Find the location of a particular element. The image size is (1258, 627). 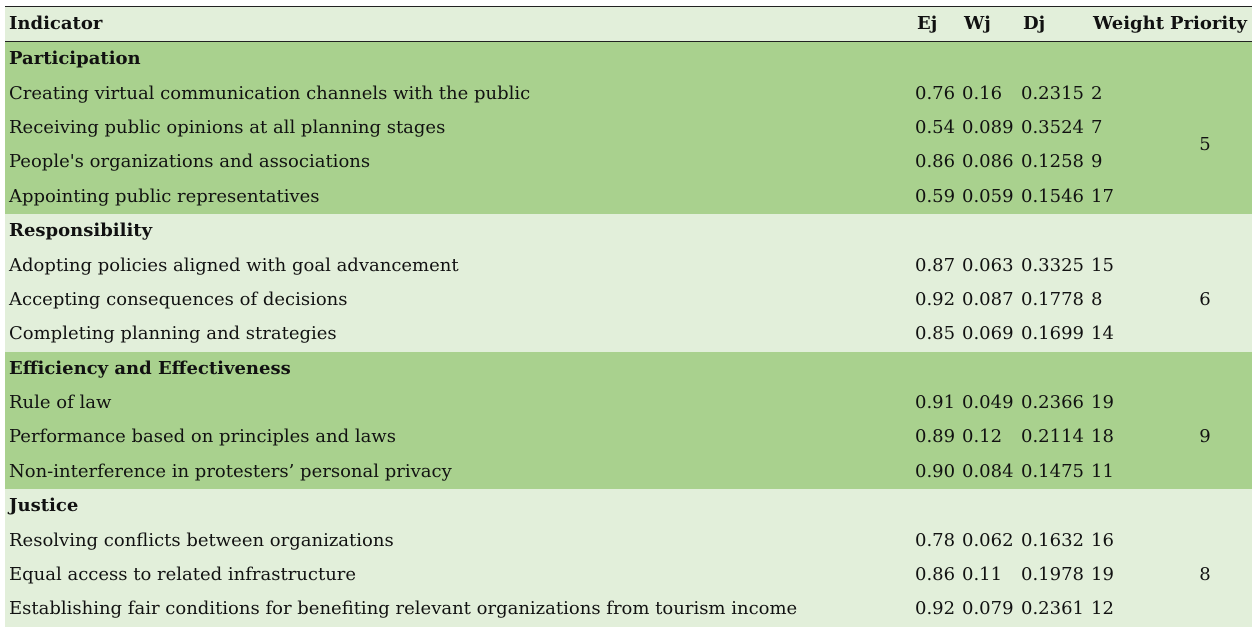

dj-cell: 0.2361 is located at coordinates (1054, 609).